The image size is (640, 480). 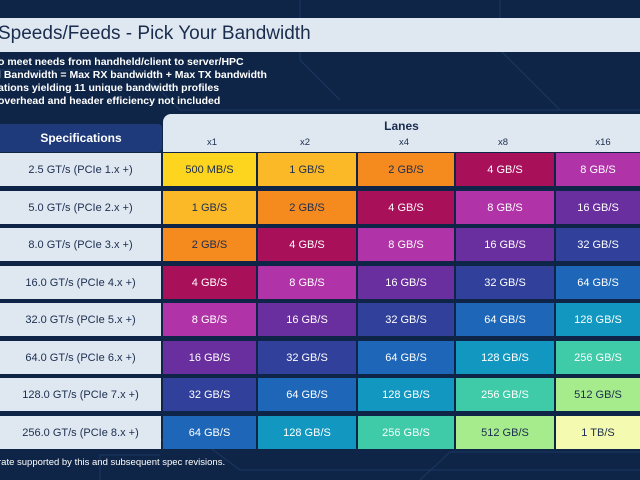 What do you see at coordinates (209, 169) in the screenshot?
I see `bandwidth-cell: 500 MB/S` at bounding box center [209, 169].